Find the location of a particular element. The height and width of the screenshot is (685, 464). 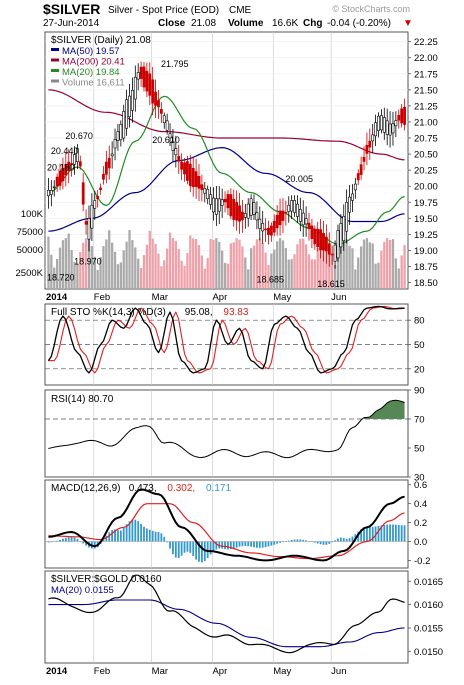

sto-d-line is located at coordinates (226, 339).